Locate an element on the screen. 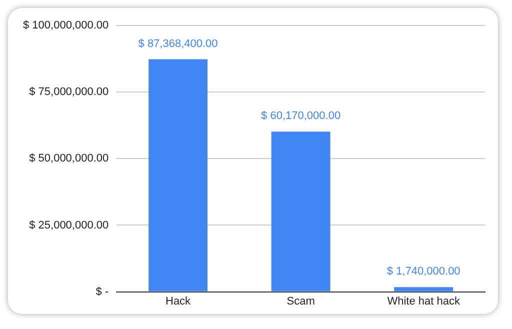  x-tick-label: White hat hack is located at coordinates (423, 301).